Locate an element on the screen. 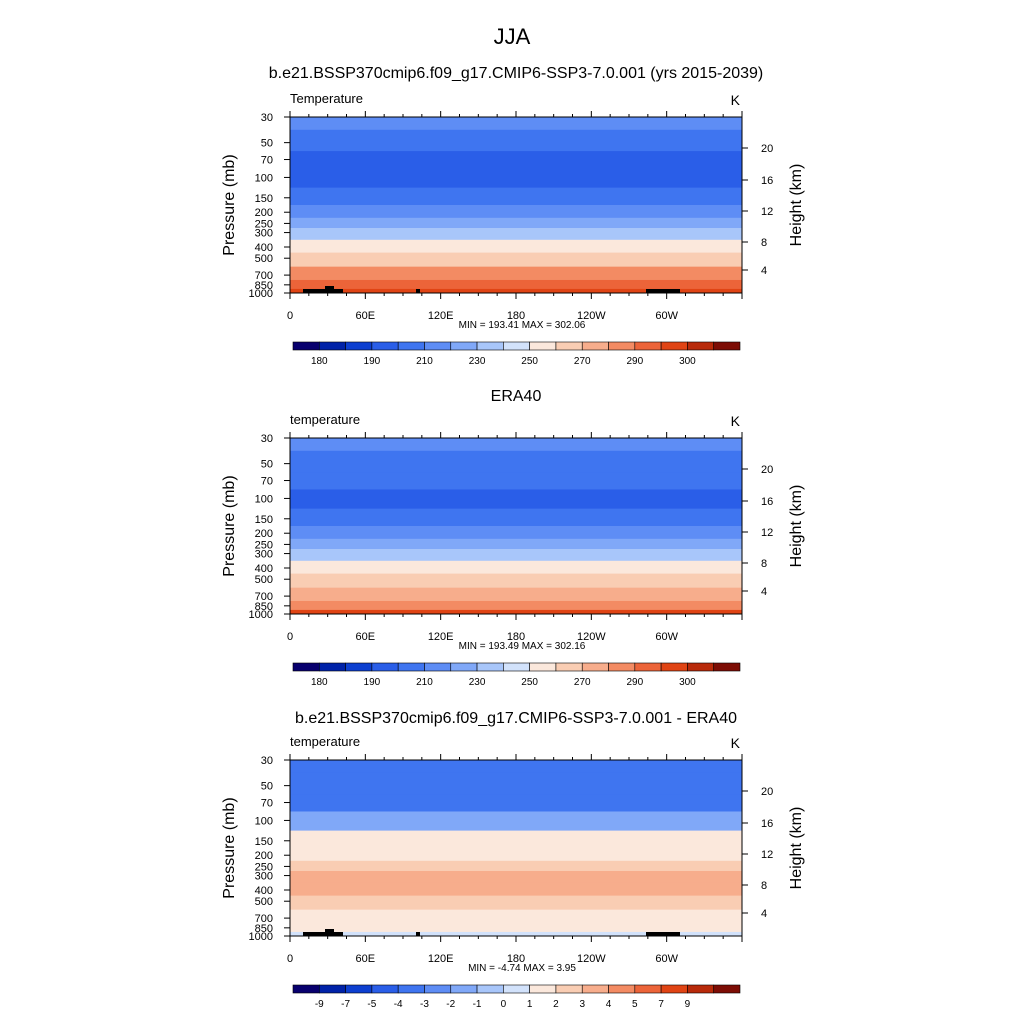  colorbar-label: 190 is located at coordinates (372, 361).